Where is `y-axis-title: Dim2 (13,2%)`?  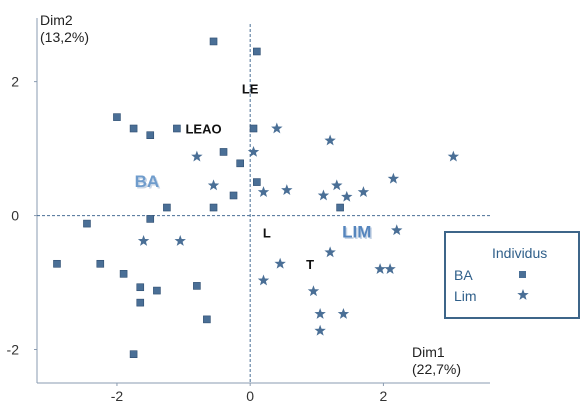
y-axis-title: Dim2 (13,2%) is located at coordinates (64, 29).